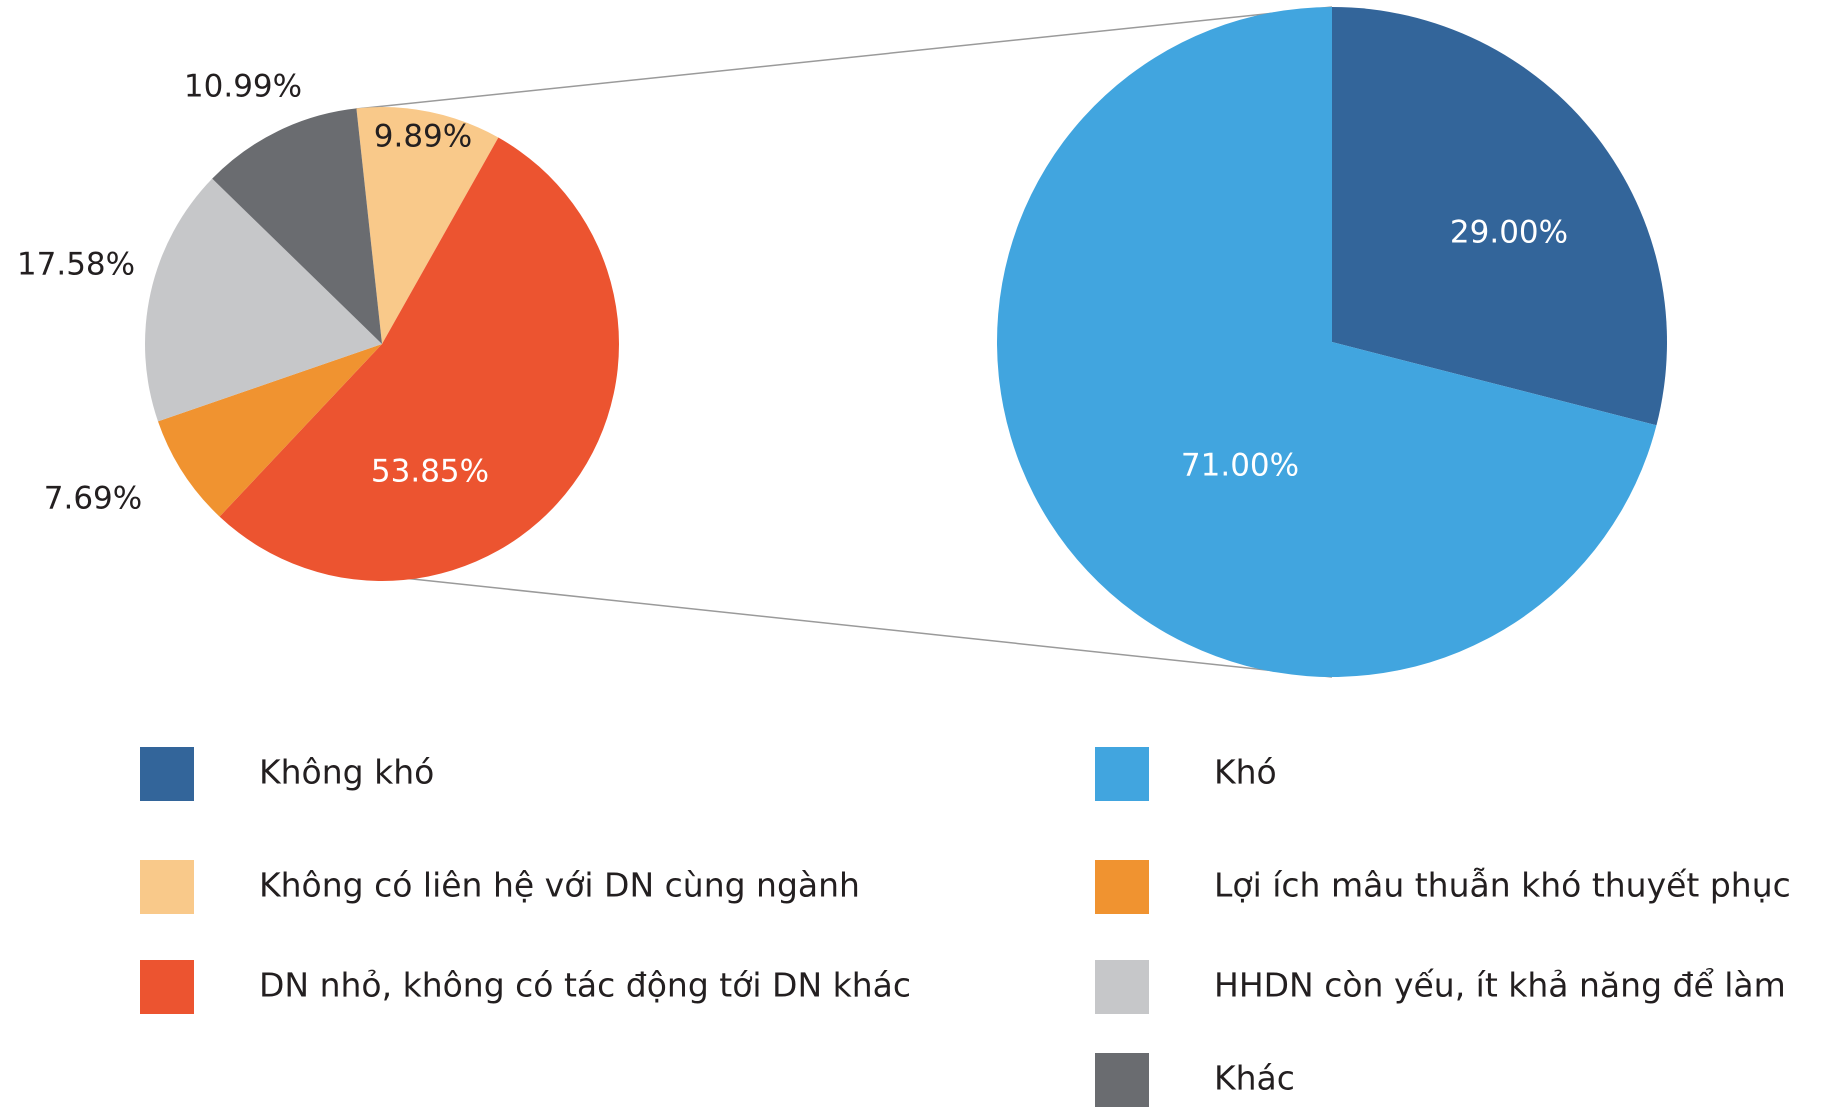 The height and width of the screenshot is (1113, 1831). I want to click on legend-label: Lợi ích mâu thuẫn khó thuyết phục, so click(1502, 885).